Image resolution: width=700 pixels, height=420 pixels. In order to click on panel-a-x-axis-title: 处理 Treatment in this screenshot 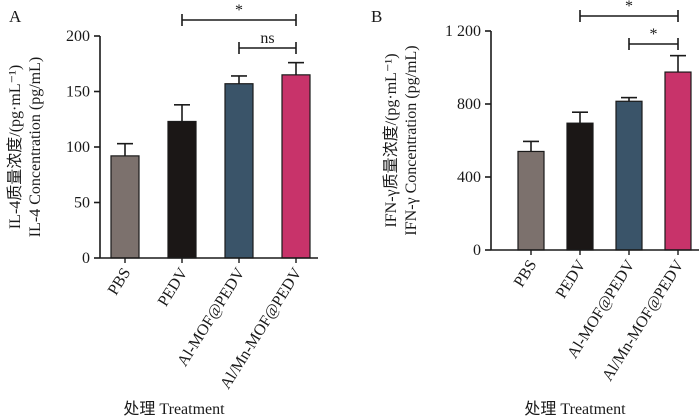, I will do `click(174, 409)`.